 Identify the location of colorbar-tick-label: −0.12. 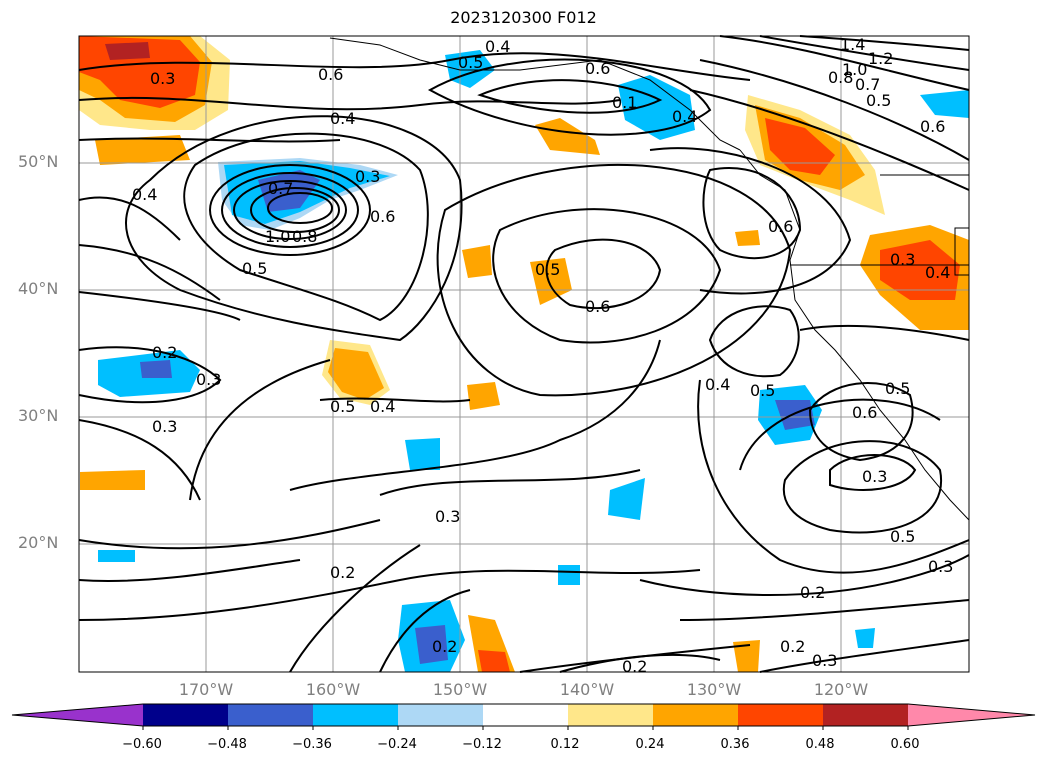
(482, 744).